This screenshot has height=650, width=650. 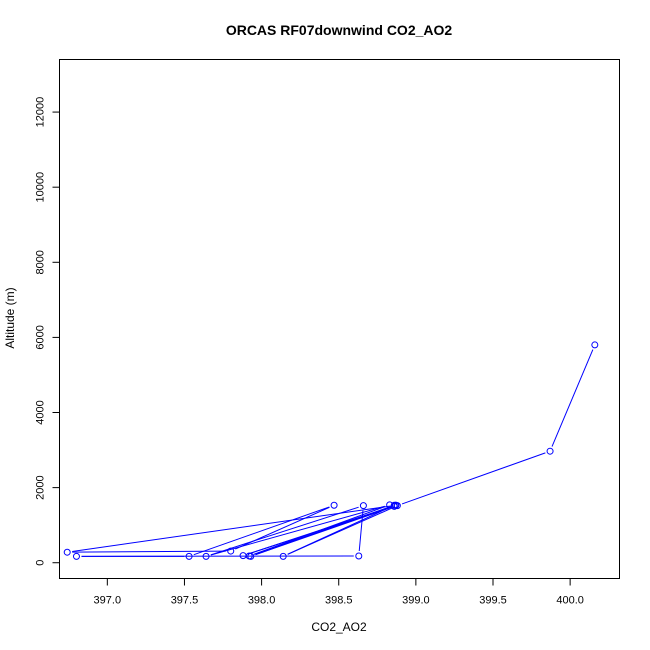 What do you see at coordinates (41, 187) in the screenshot?
I see `y-tick-label: 10000` at bounding box center [41, 187].